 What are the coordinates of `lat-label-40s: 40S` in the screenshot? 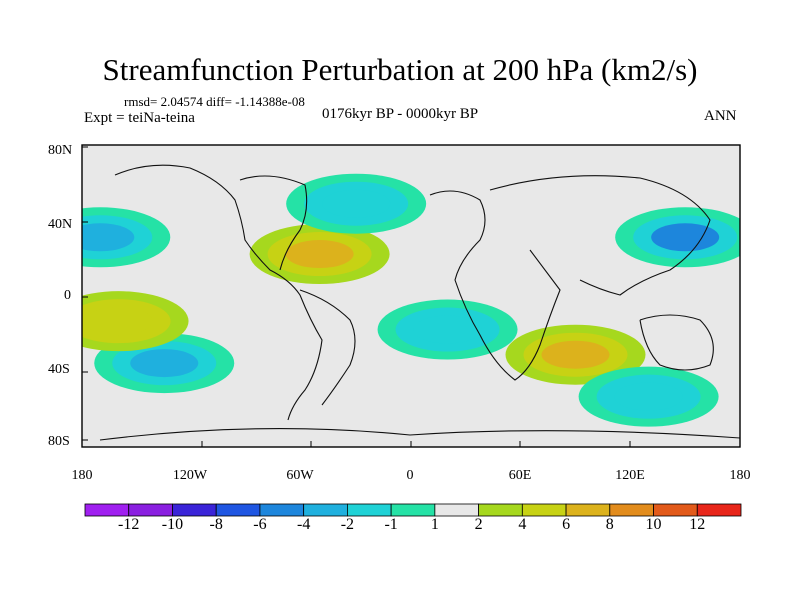 It's located at (59, 369).